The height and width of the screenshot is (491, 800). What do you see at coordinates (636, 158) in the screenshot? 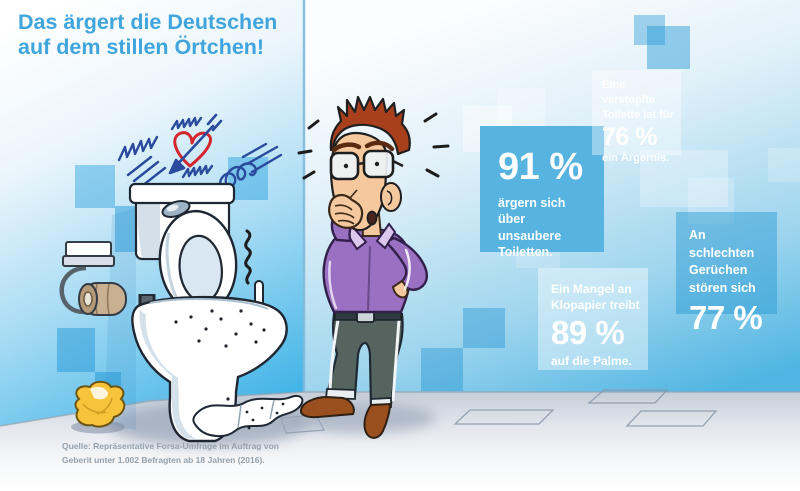
I see `stat-text-76: ein Ärgernis.` at bounding box center [636, 158].